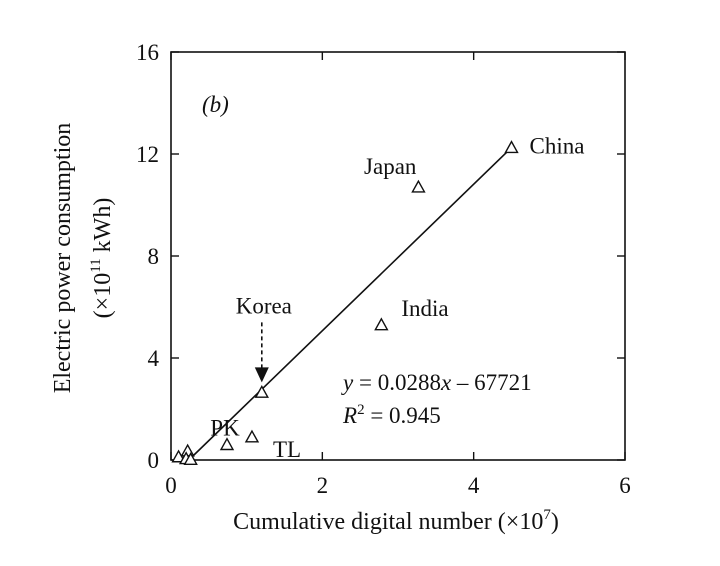 The width and height of the screenshot is (720, 566). What do you see at coordinates (147, 52) in the screenshot?
I see `y-tick-label: 16` at bounding box center [147, 52].